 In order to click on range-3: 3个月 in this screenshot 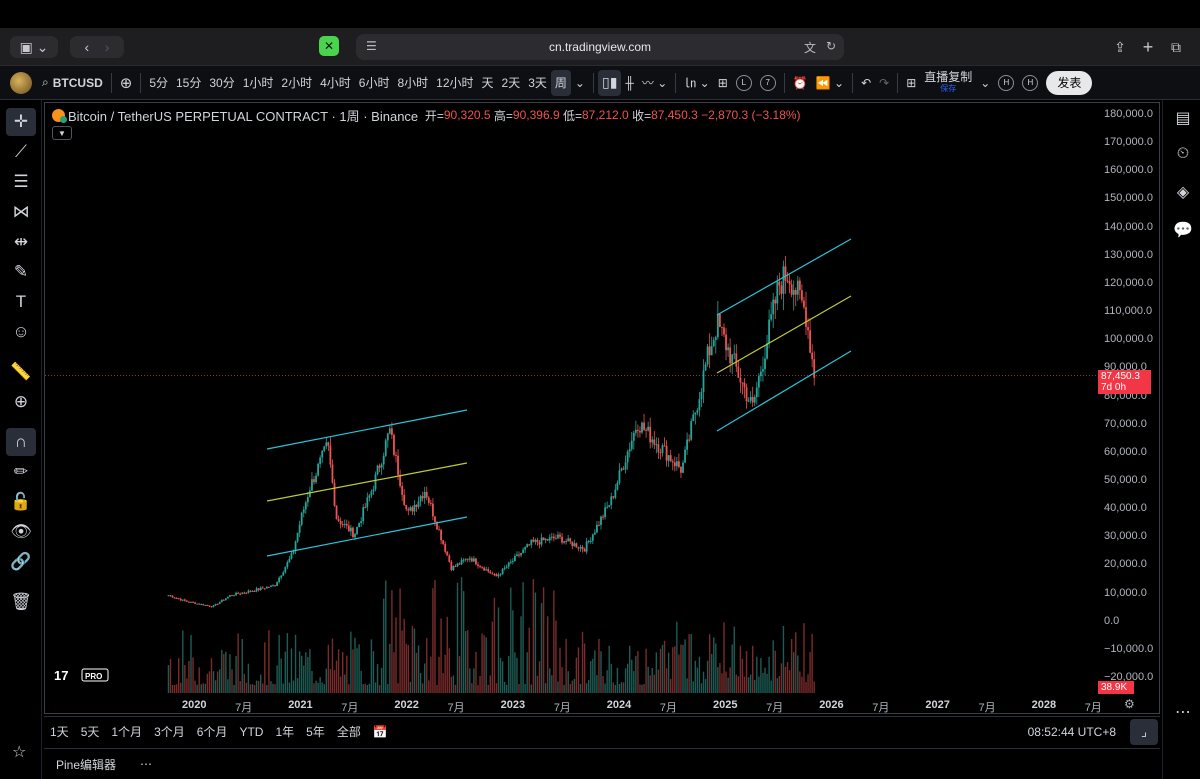, I will do `click(169, 732)`.